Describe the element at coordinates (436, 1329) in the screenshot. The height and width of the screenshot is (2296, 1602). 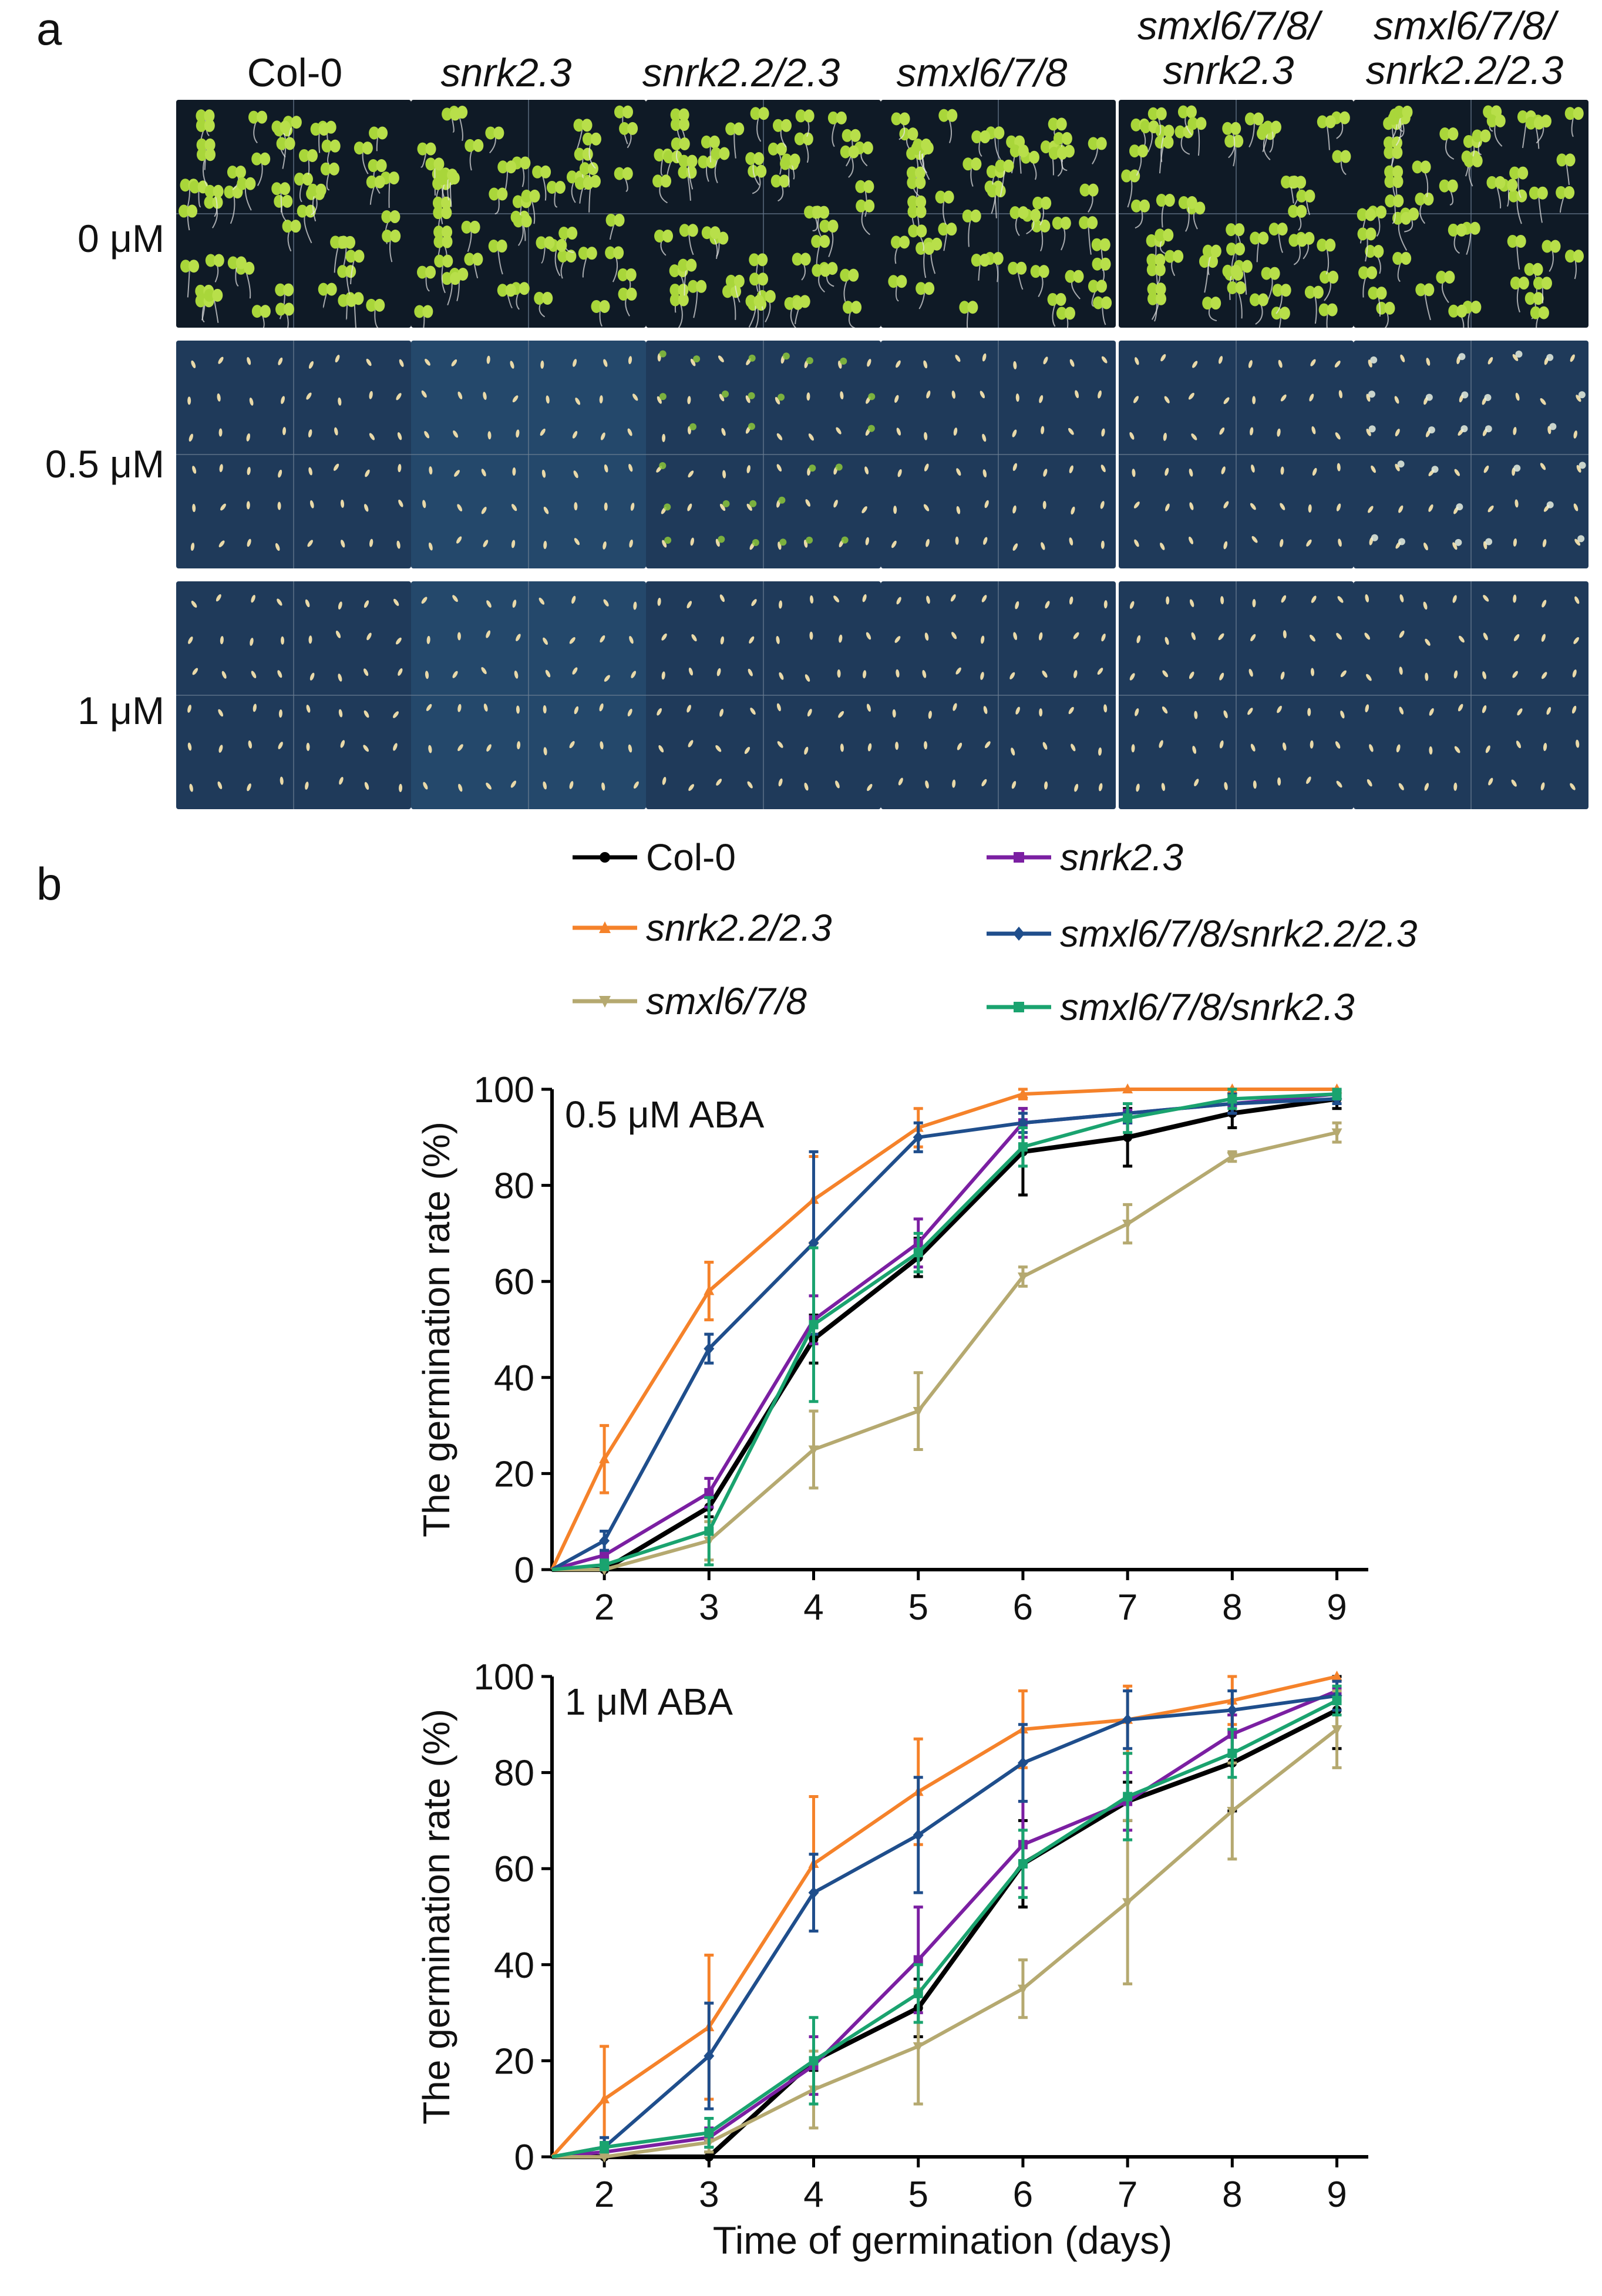
I see `chart0-ylabel: The germination rate (%)` at that location.